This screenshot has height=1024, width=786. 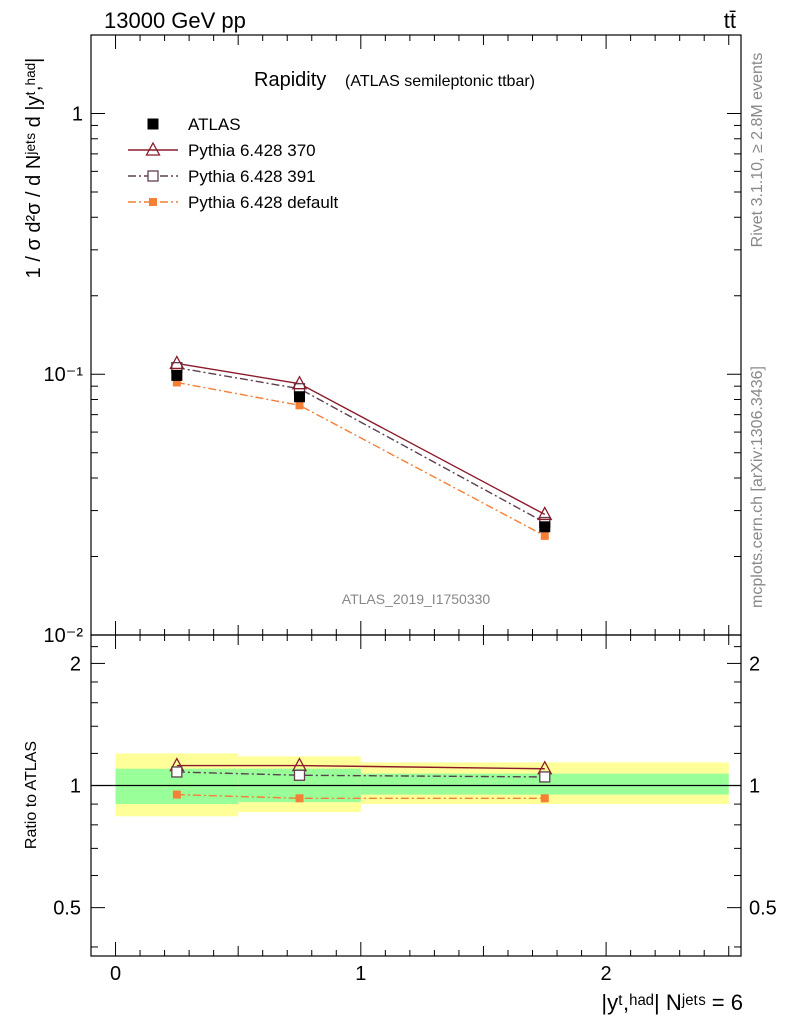 What do you see at coordinates (730, 20) in the screenshot?
I see `process-label: tt̄` at bounding box center [730, 20].